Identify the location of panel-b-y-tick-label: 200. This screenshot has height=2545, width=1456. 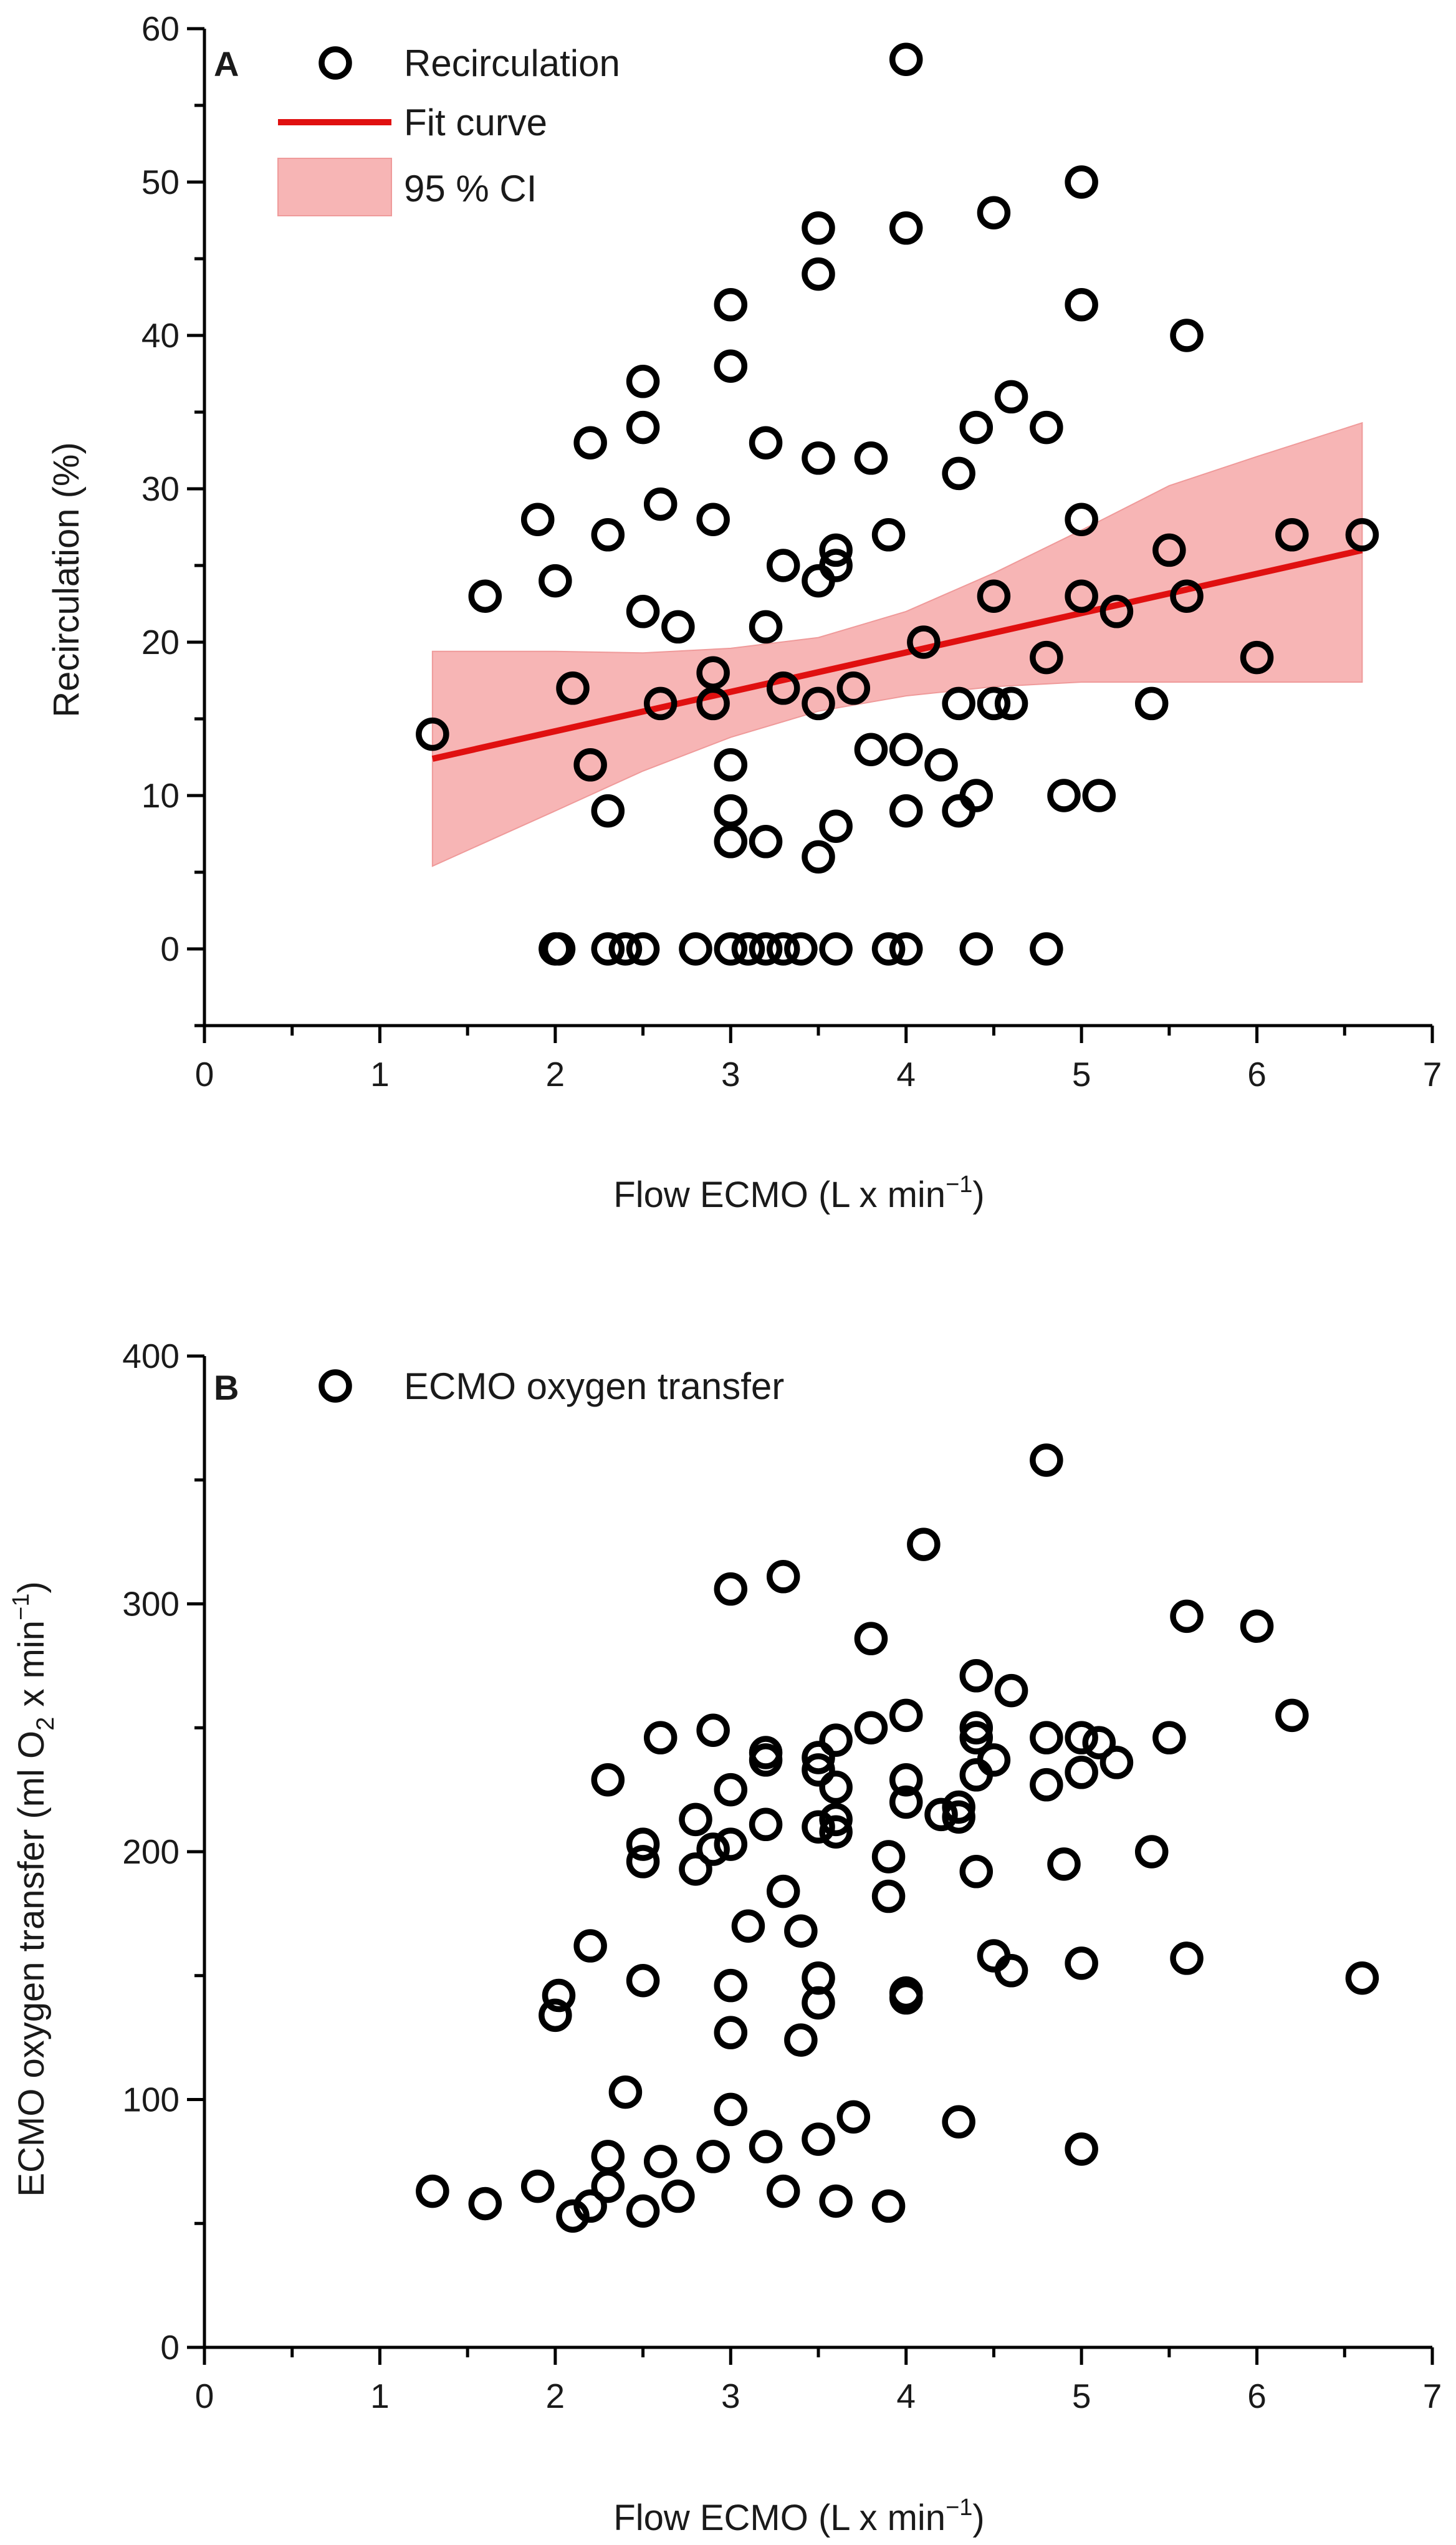
(151, 1852).